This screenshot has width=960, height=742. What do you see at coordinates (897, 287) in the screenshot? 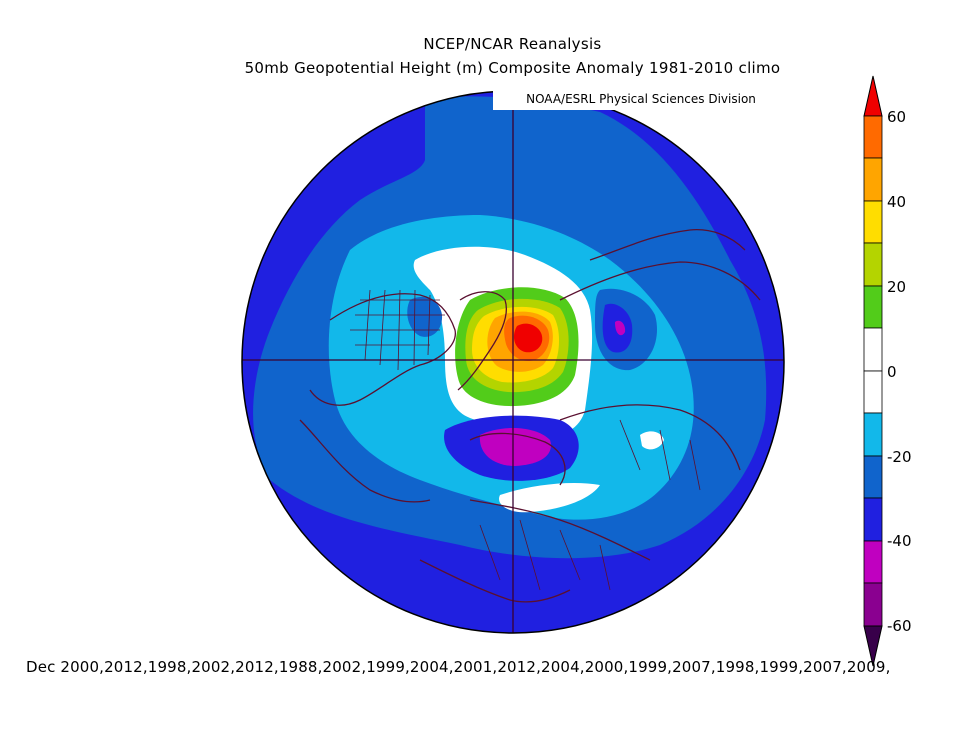
I see `colorbar-label-20: 20` at bounding box center [897, 287].